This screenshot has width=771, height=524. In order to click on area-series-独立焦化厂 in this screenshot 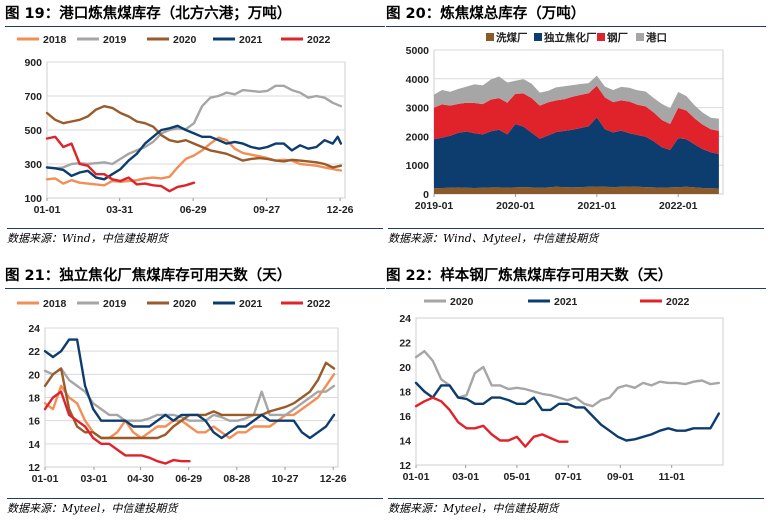, I will do `click(576, 153)`.